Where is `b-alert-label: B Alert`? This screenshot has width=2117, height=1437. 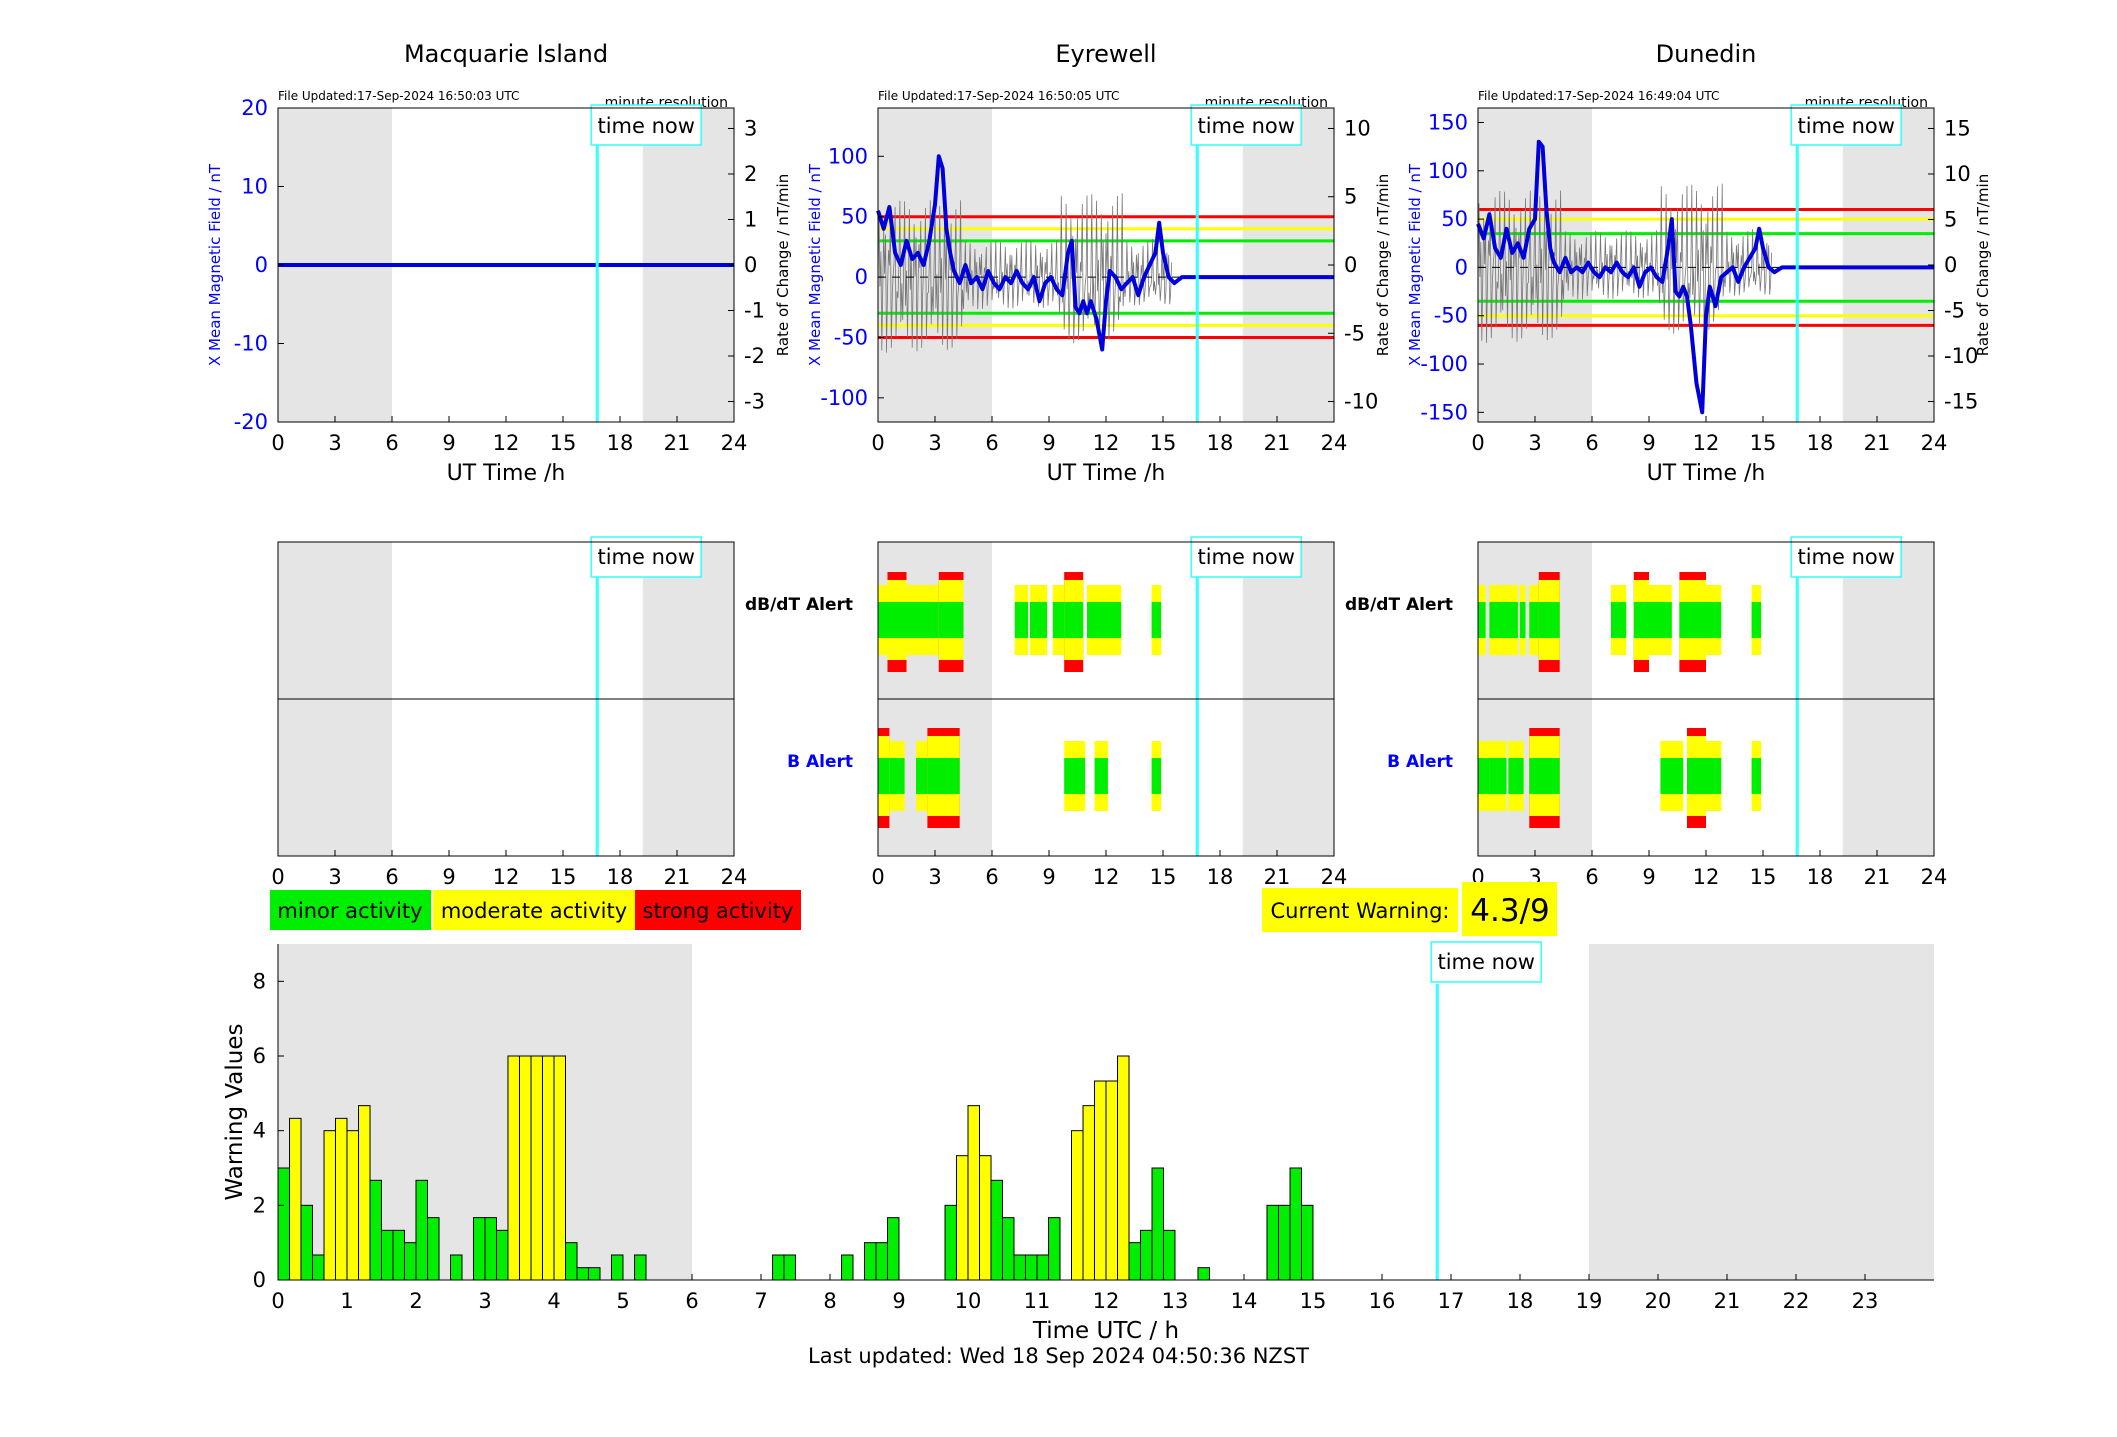
b-alert-label: B Alert is located at coordinates (820, 762).